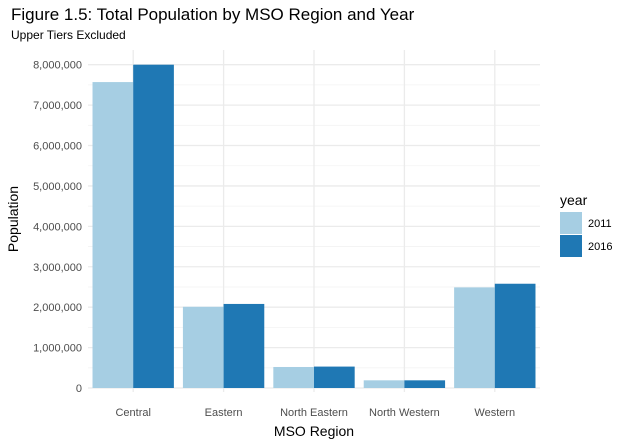 This screenshot has height=445, width=624. Describe the element at coordinates (314, 431) in the screenshot. I see `x-axis-label: MSO Region` at that location.